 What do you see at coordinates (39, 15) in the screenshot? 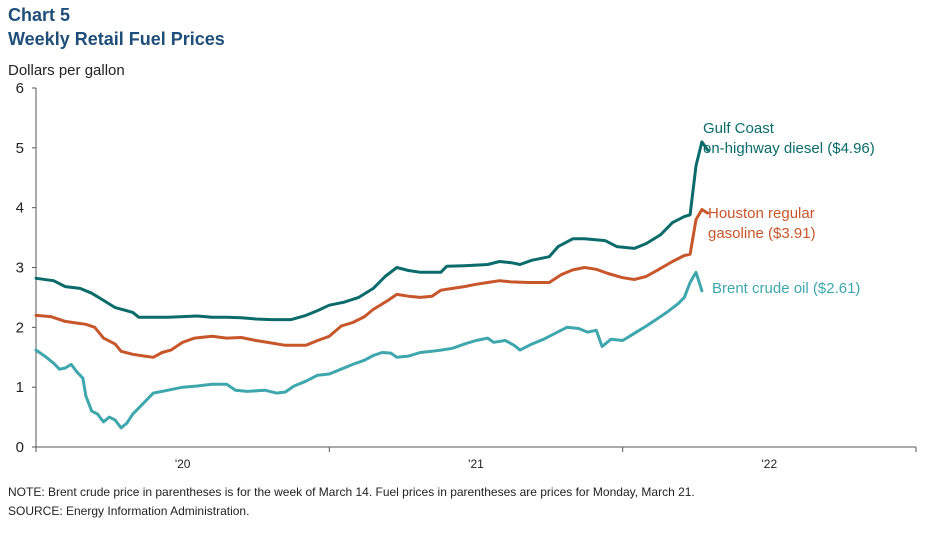
I see `chart-title: Chart 5` at bounding box center [39, 15].